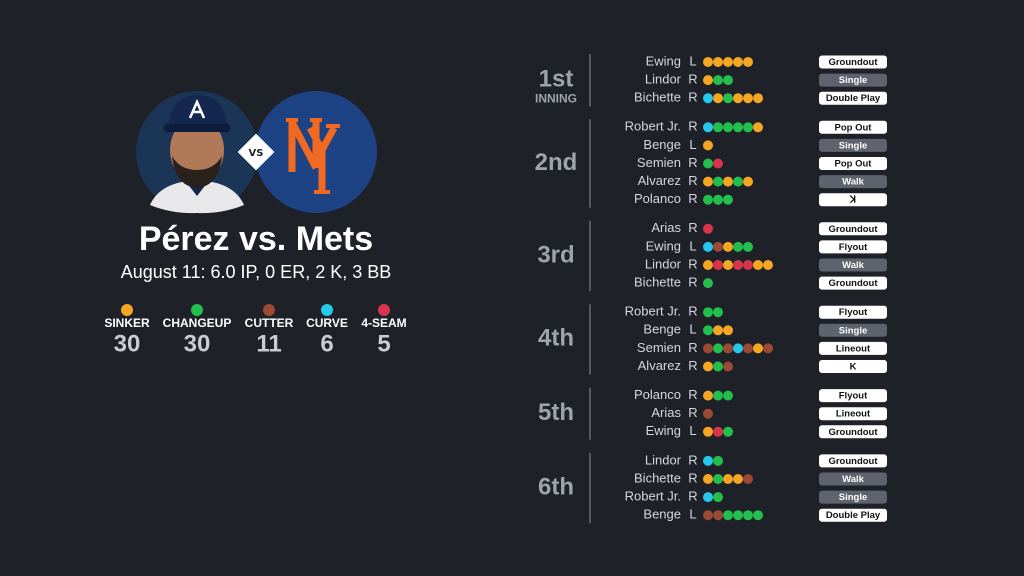 The width and height of the screenshot is (1024, 576). What do you see at coordinates (127, 323) in the screenshot?
I see `legend-label: SINKER` at bounding box center [127, 323].